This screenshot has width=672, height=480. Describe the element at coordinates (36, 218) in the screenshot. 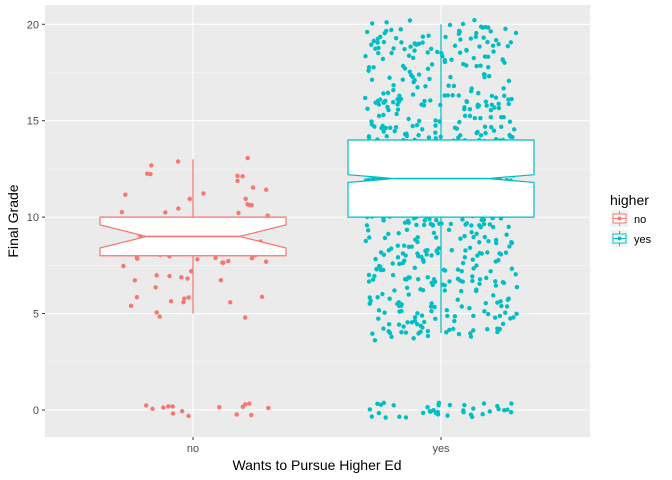

I see `y-axis: 0 5 10 15 20` at that location.